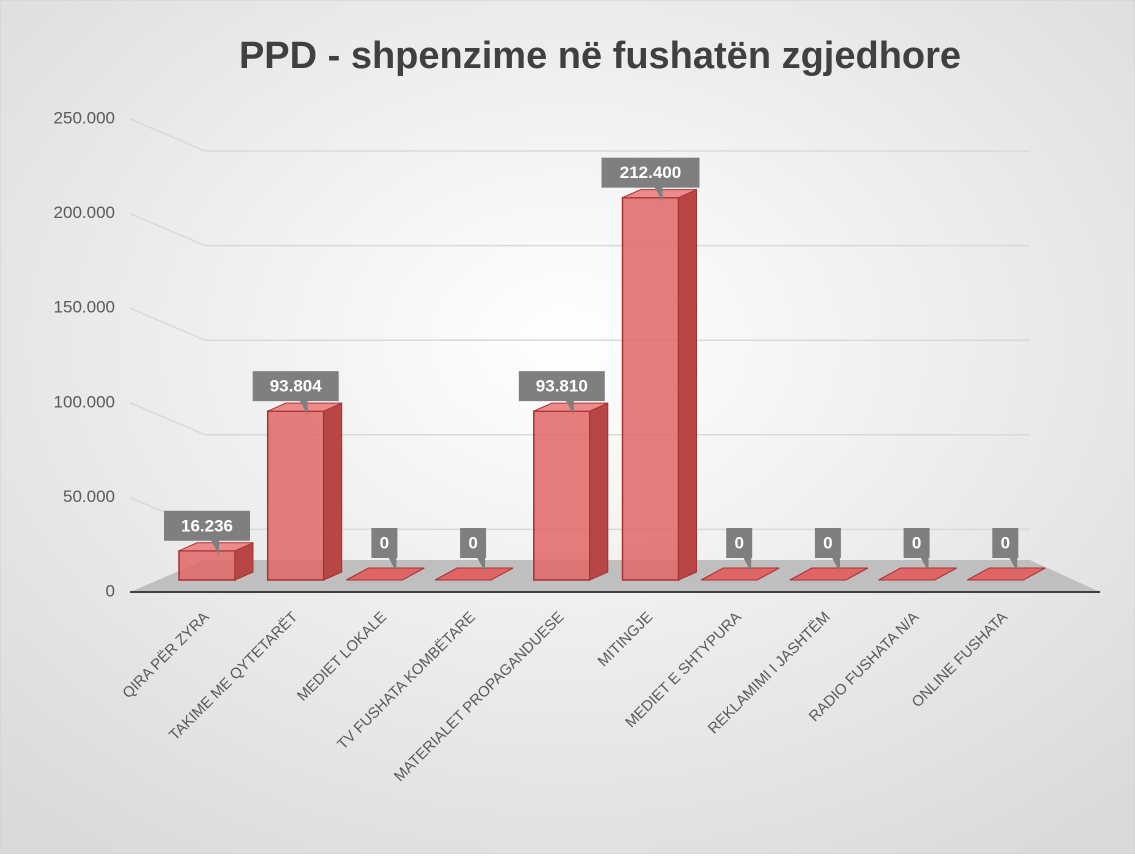  I want to click on value-label: 93.810, so click(562, 386).